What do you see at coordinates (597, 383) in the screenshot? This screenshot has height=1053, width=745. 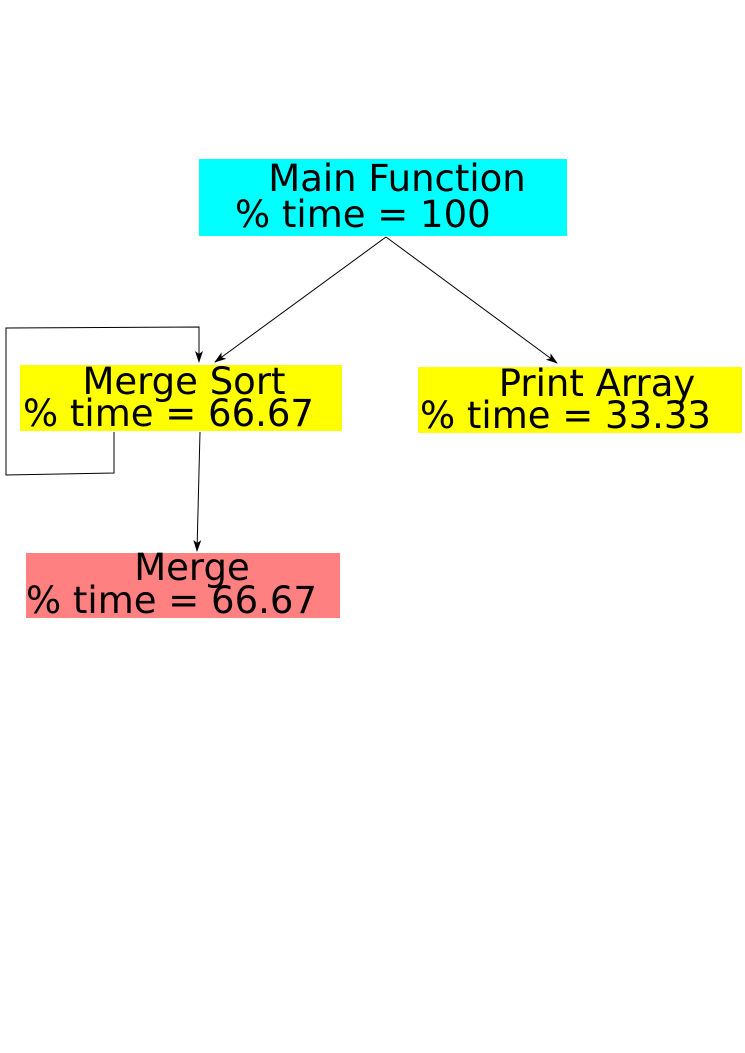 I see `node-print-array-name: Print Array` at bounding box center [597, 383].